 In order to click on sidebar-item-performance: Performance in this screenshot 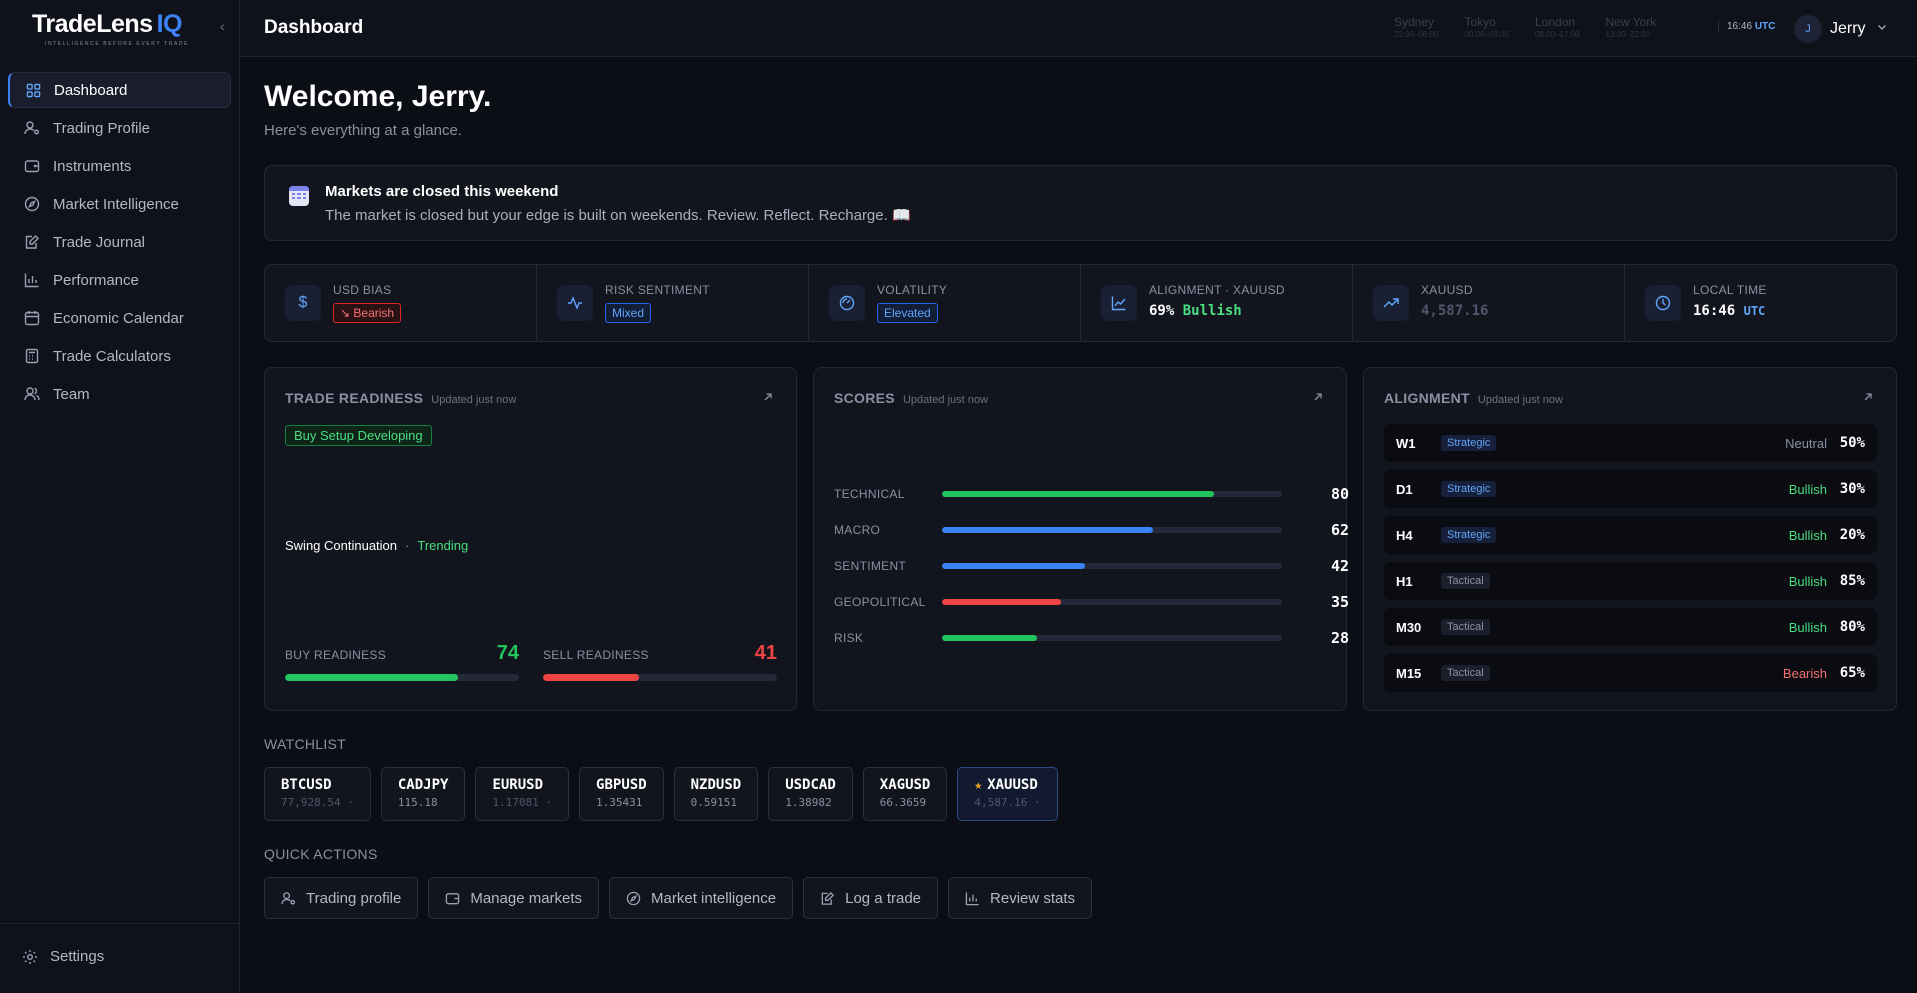, I will do `click(119, 280)`.